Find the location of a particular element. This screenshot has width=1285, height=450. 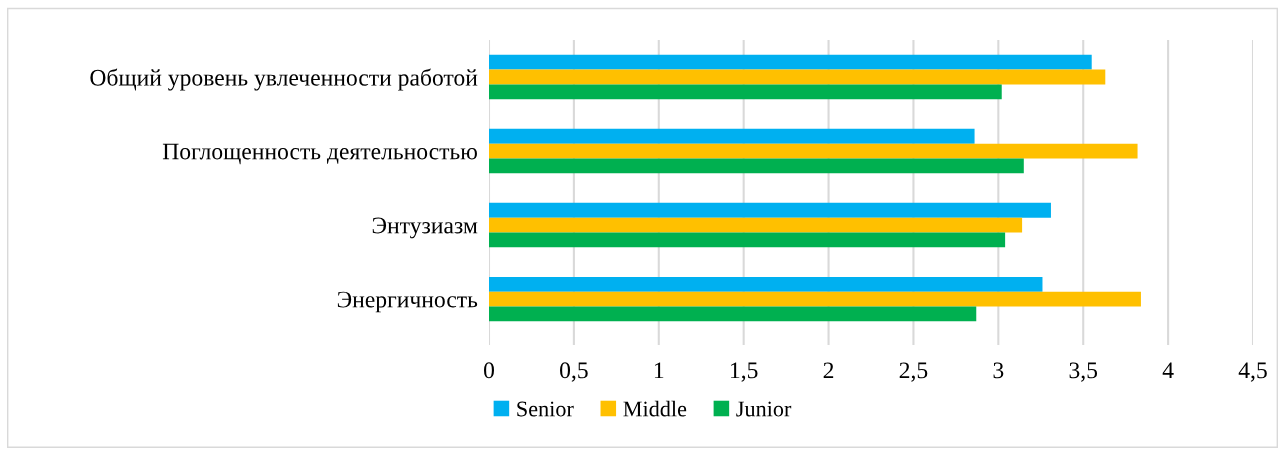

x-tick-label: 1,5 is located at coordinates (744, 372).